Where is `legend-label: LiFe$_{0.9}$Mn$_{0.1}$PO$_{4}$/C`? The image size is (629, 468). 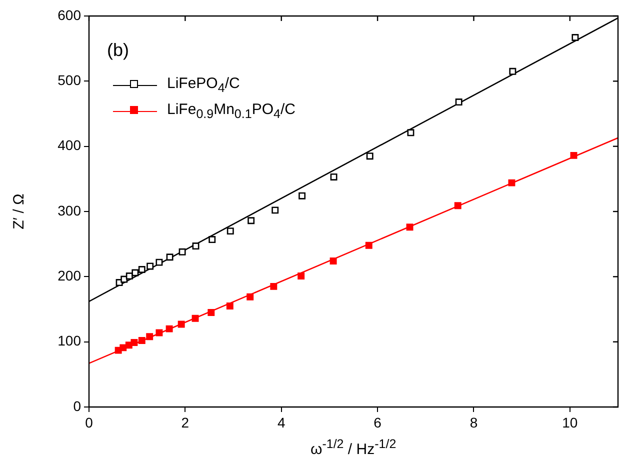 legend-label: LiFe$_{0.9}$Mn$_{0.1}$PO$_{4}$/C is located at coordinates (231, 111).